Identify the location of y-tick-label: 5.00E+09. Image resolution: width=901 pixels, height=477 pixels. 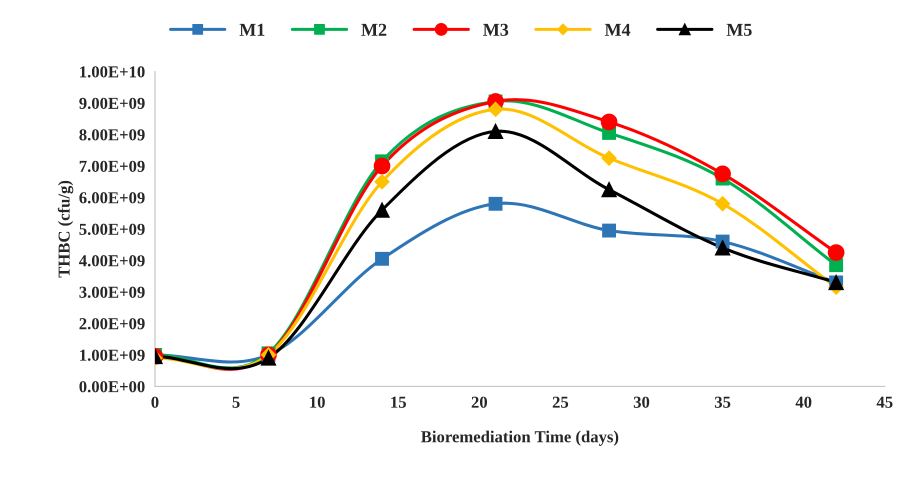
(112, 229).